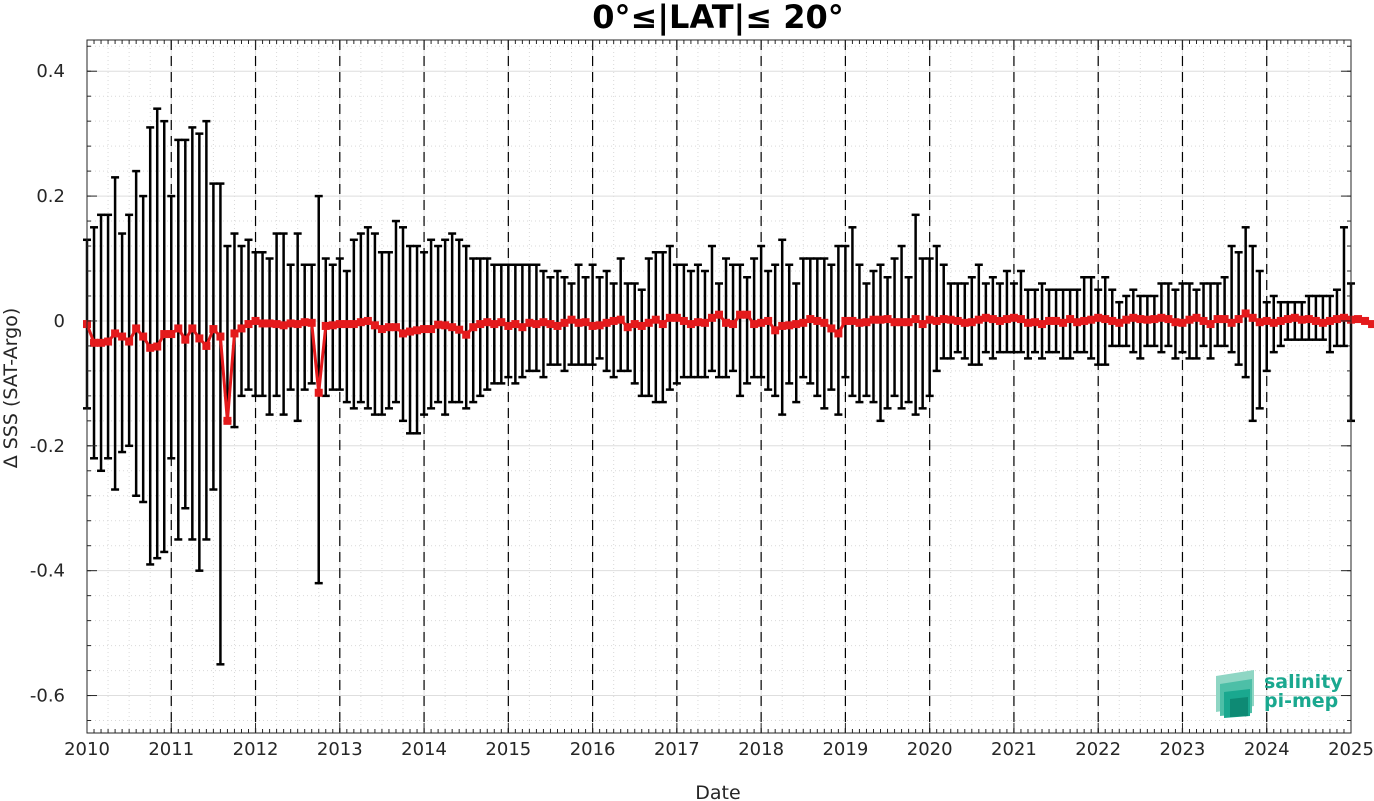 The image size is (1374, 801). Describe the element at coordinates (424, 749) in the screenshot. I see `x-tick-label: 2014` at that location.